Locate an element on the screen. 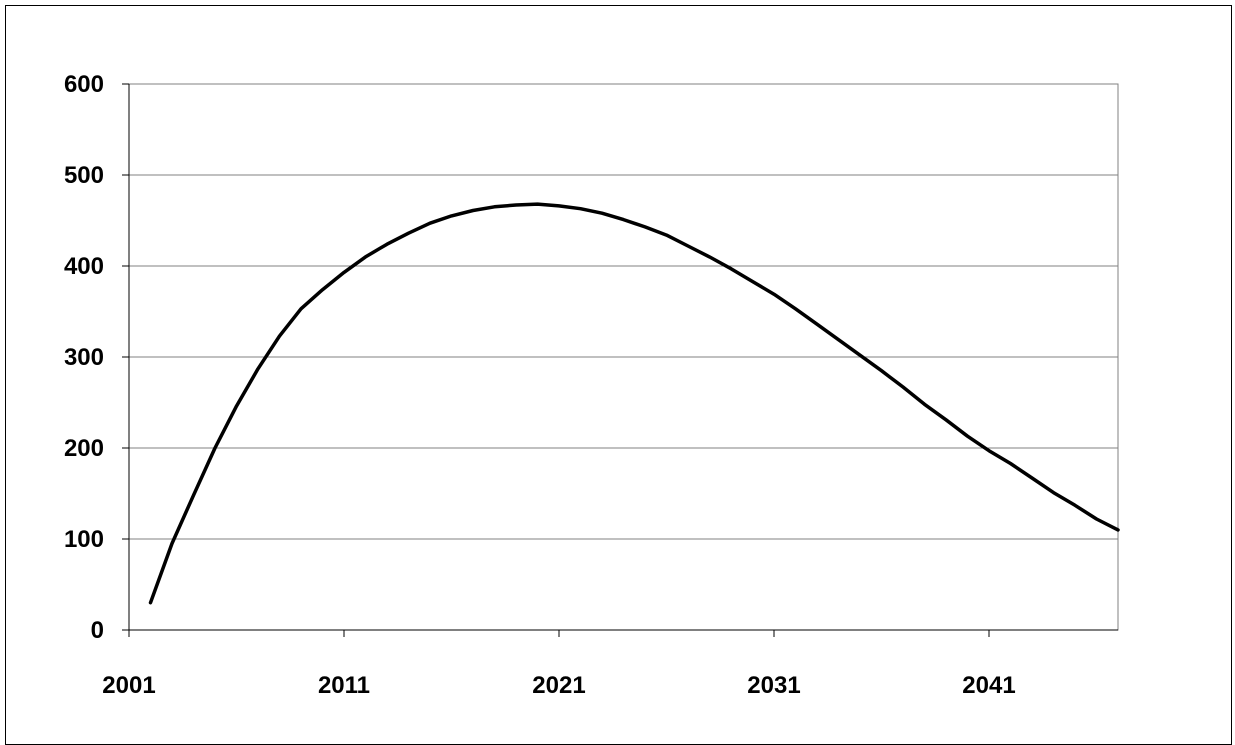  y-tick-label: 100 is located at coordinates (84, 539).